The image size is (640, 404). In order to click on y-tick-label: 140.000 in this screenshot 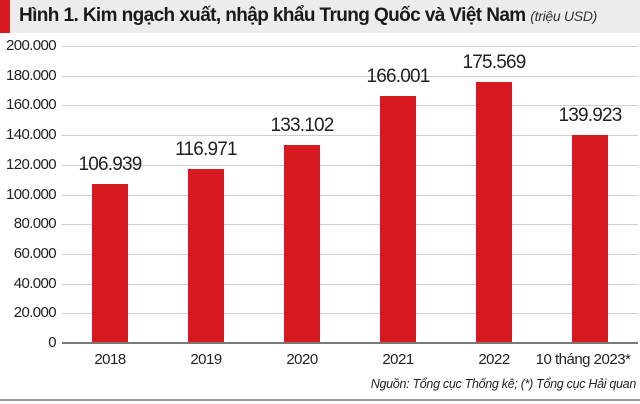, I will do `click(31, 134)`.